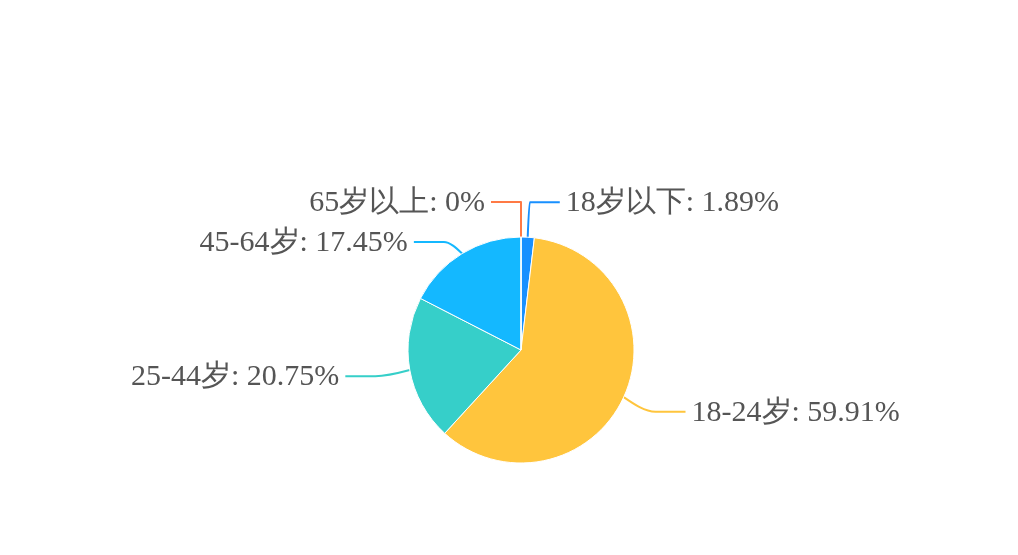  I want to click on slice-label: 25-44岁: 20.75%, so click(235, 375).